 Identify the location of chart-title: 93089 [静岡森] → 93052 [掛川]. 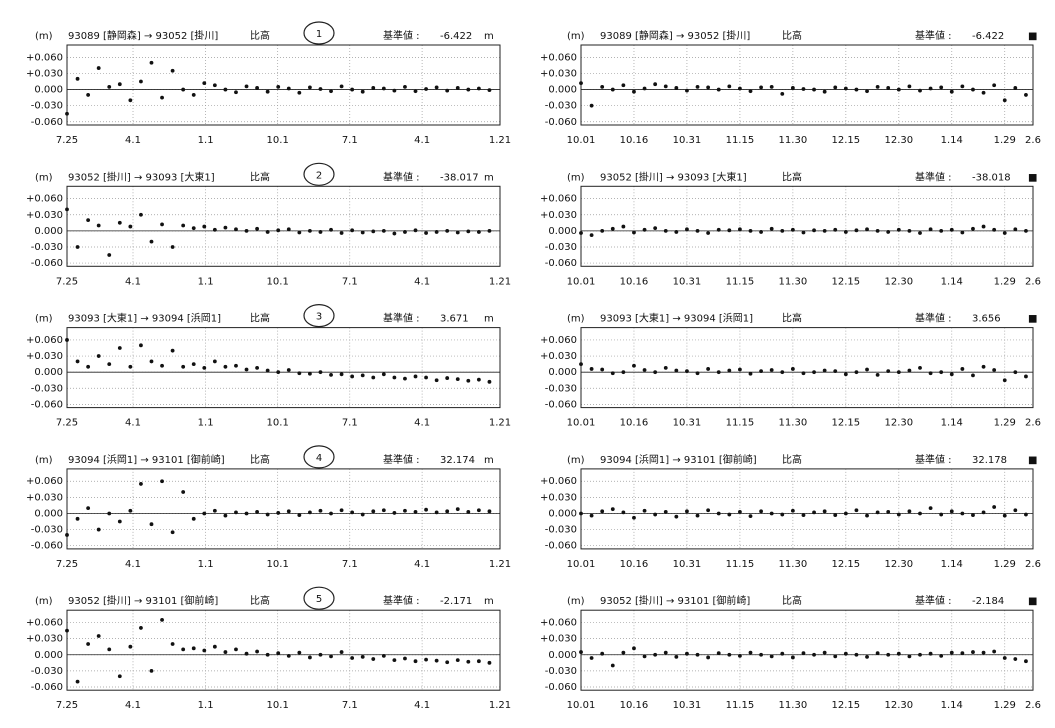
(143, 35).